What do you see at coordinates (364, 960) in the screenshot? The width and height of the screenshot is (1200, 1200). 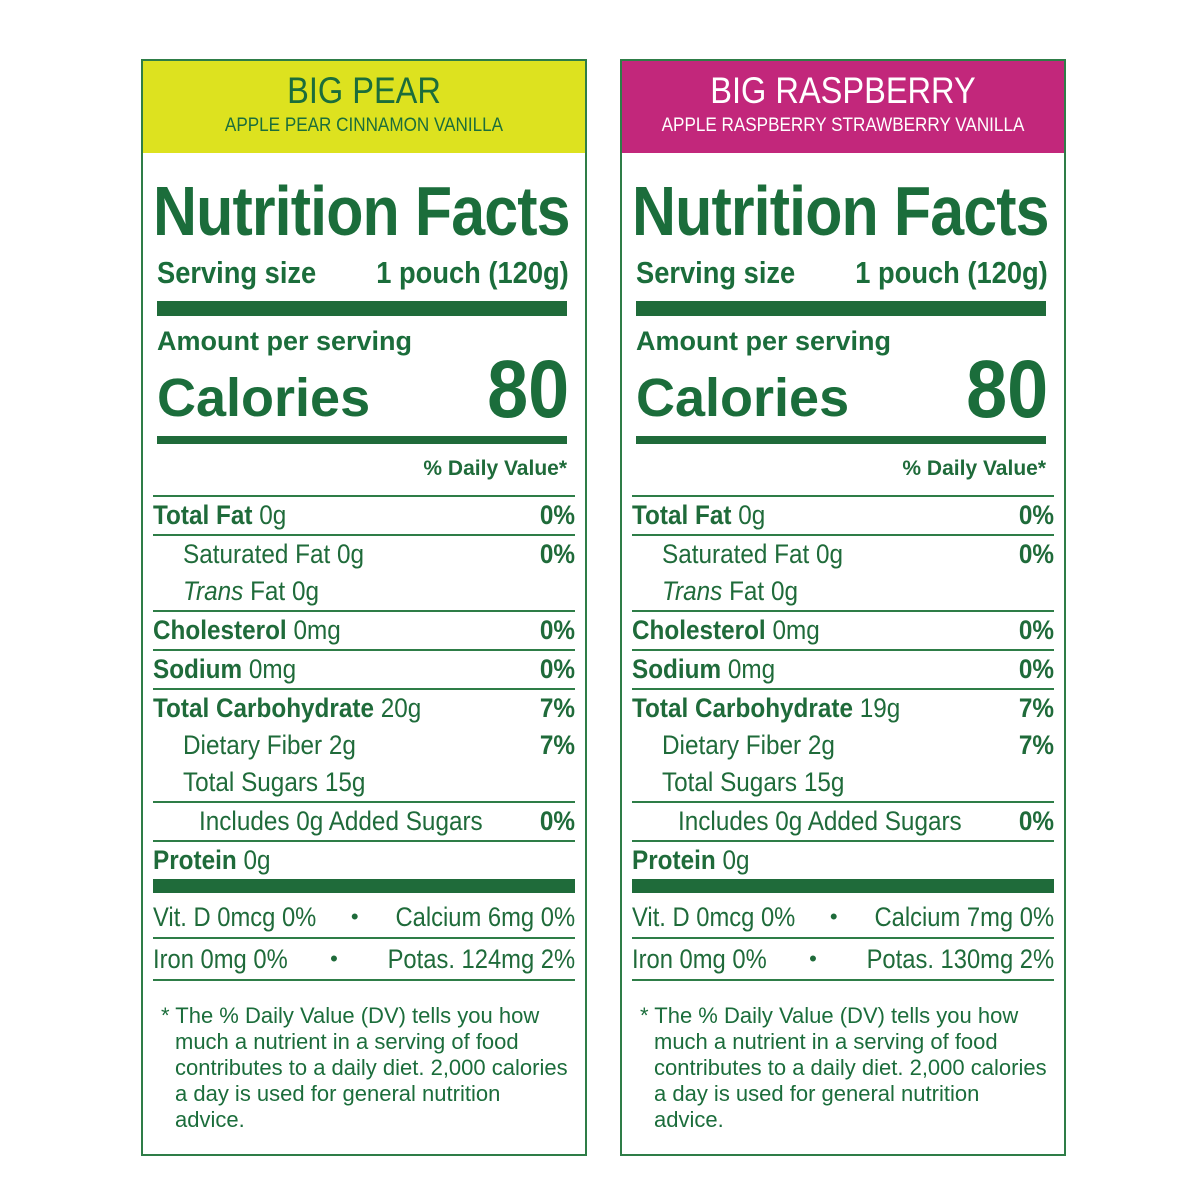 I see `micronutrient-row: Iron 0mg 0% • Potas. 124mg 2%` at bounding box center [364, 960].